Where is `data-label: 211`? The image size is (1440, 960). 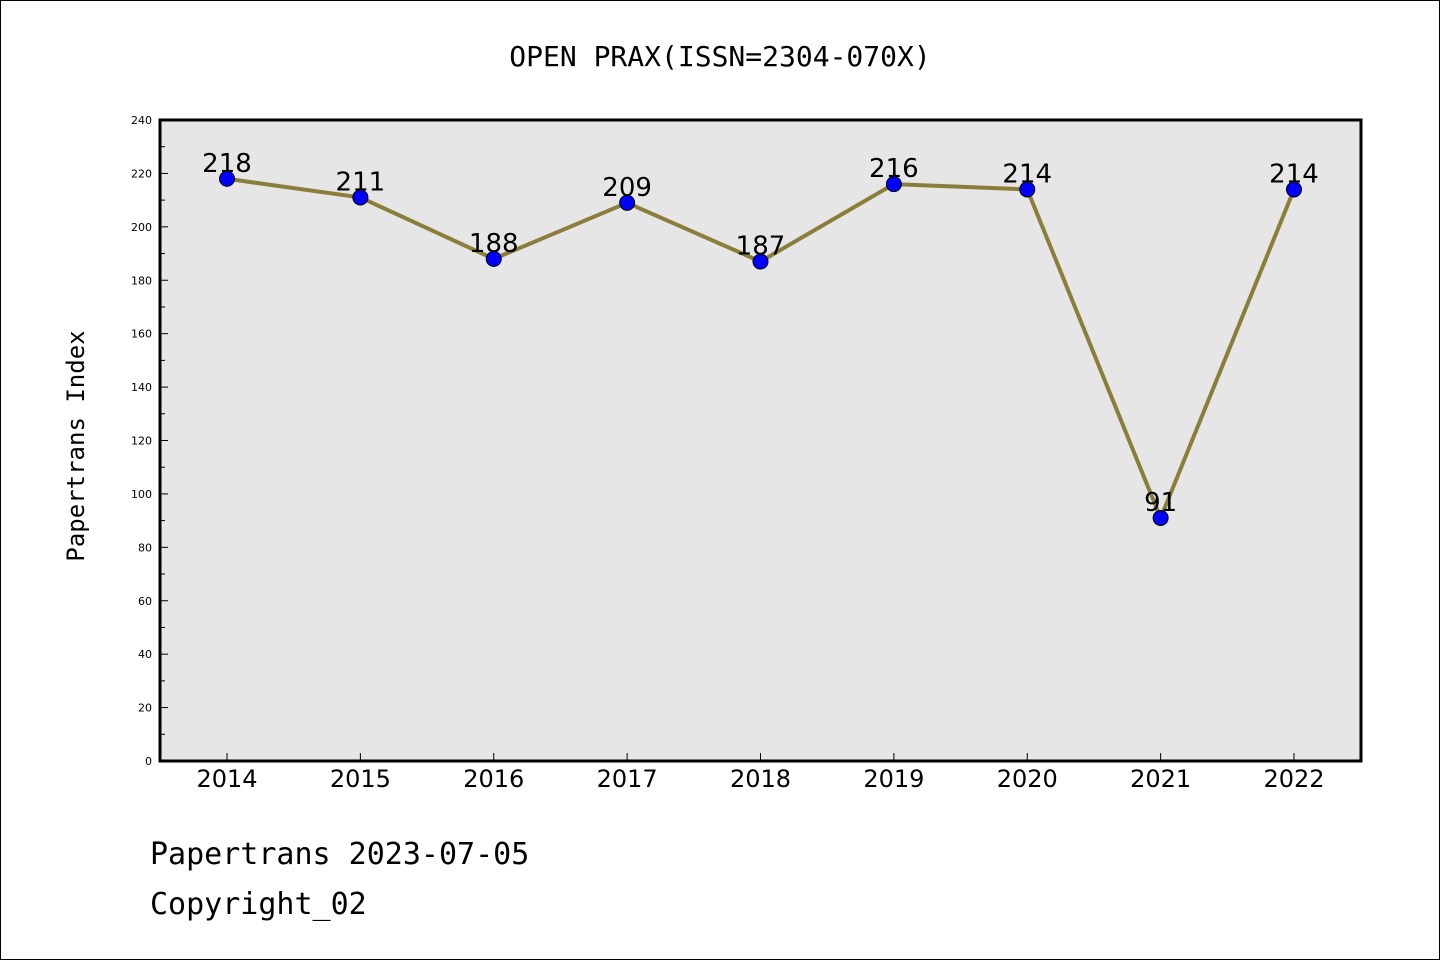 data-label: 211 is located at coordinates (361, 182).